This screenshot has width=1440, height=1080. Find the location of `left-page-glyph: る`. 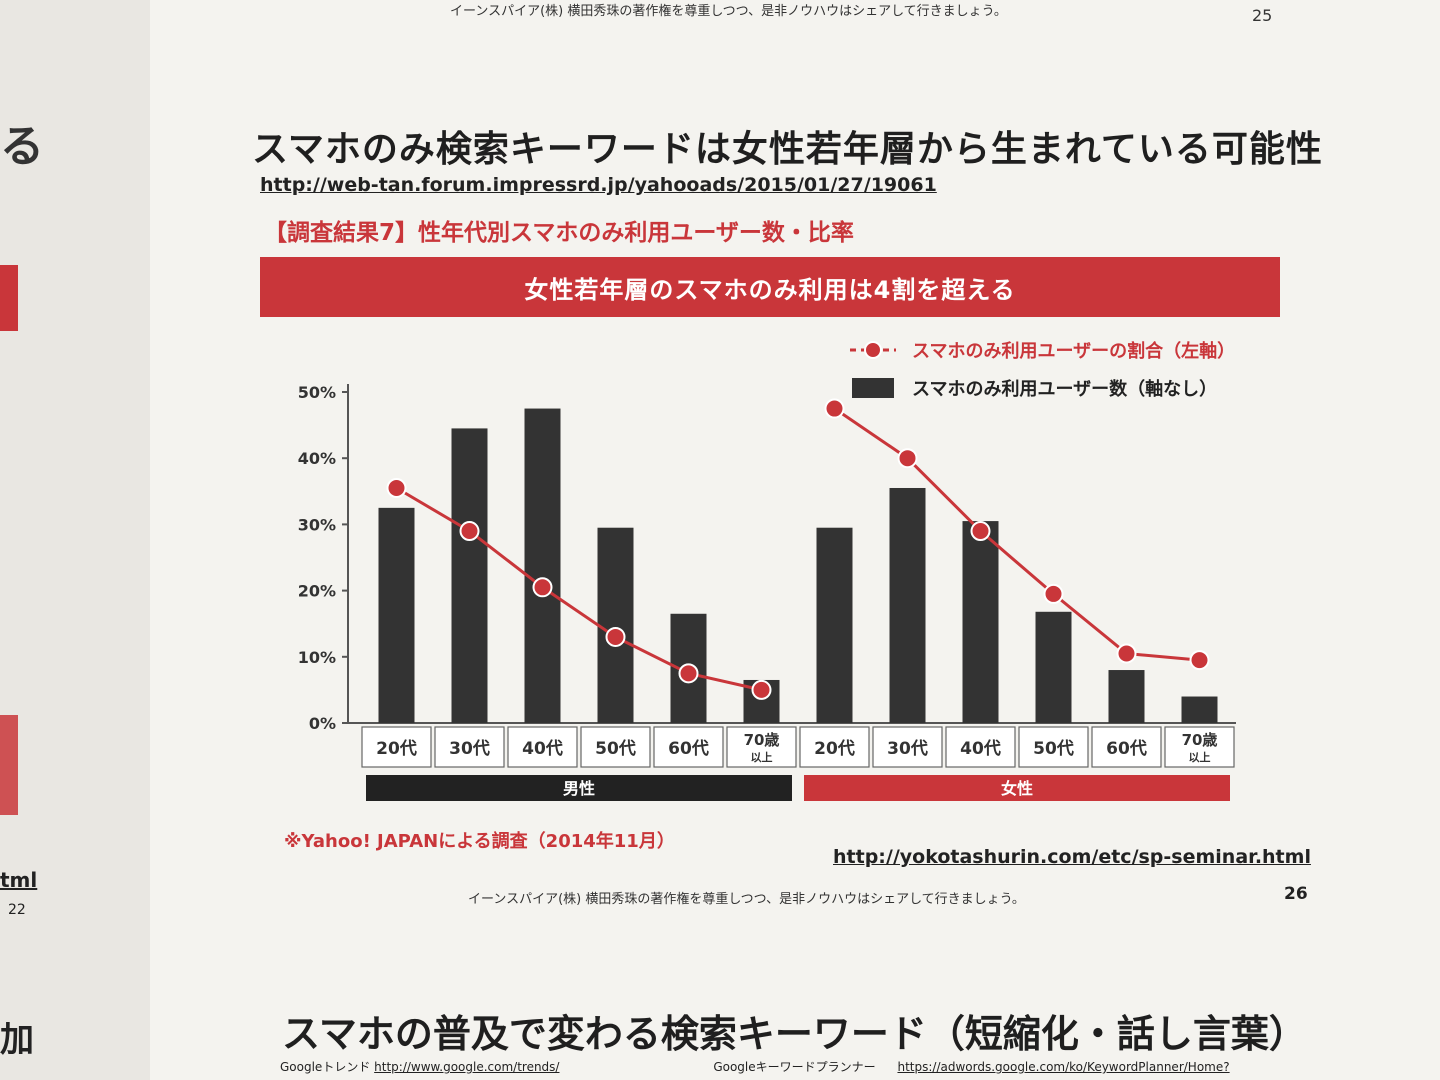

left-page-glyph: る is located at coordinates (22, 146).